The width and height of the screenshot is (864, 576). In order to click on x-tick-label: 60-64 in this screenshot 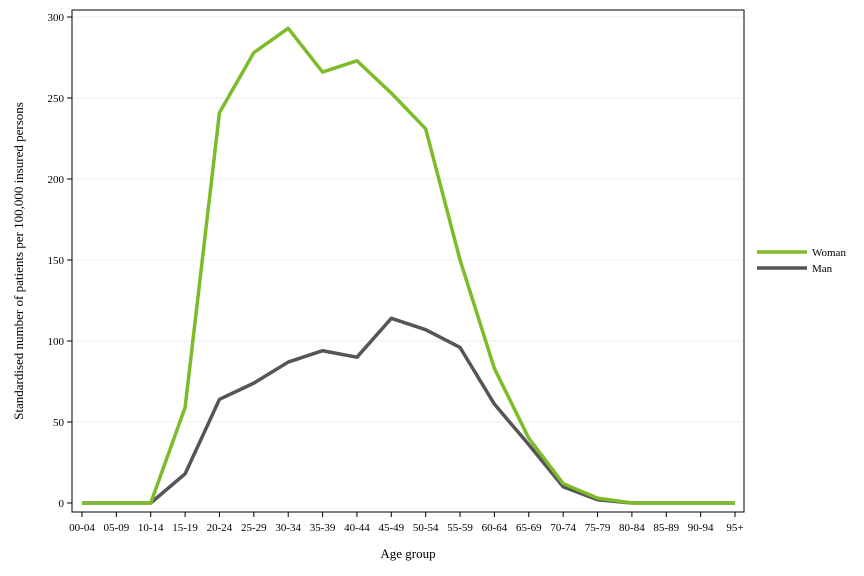, I will do `click(495, 528)`.